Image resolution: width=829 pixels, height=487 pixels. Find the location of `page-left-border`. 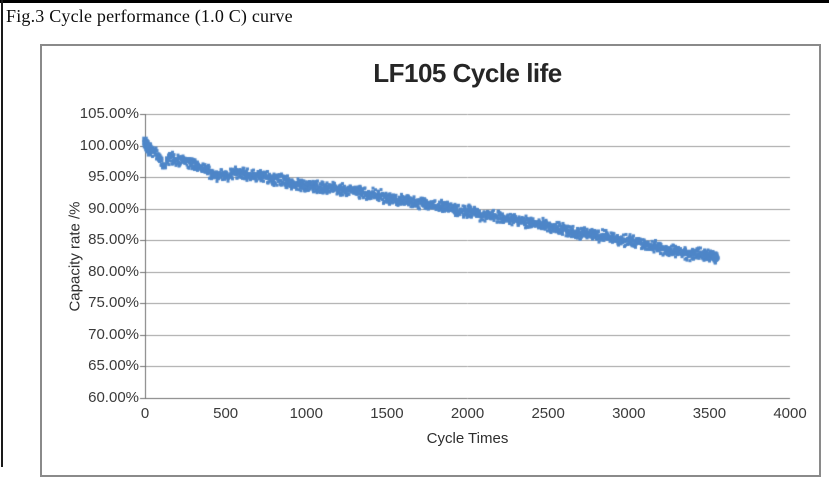

page-left-border is located at coordinates (2, 233).